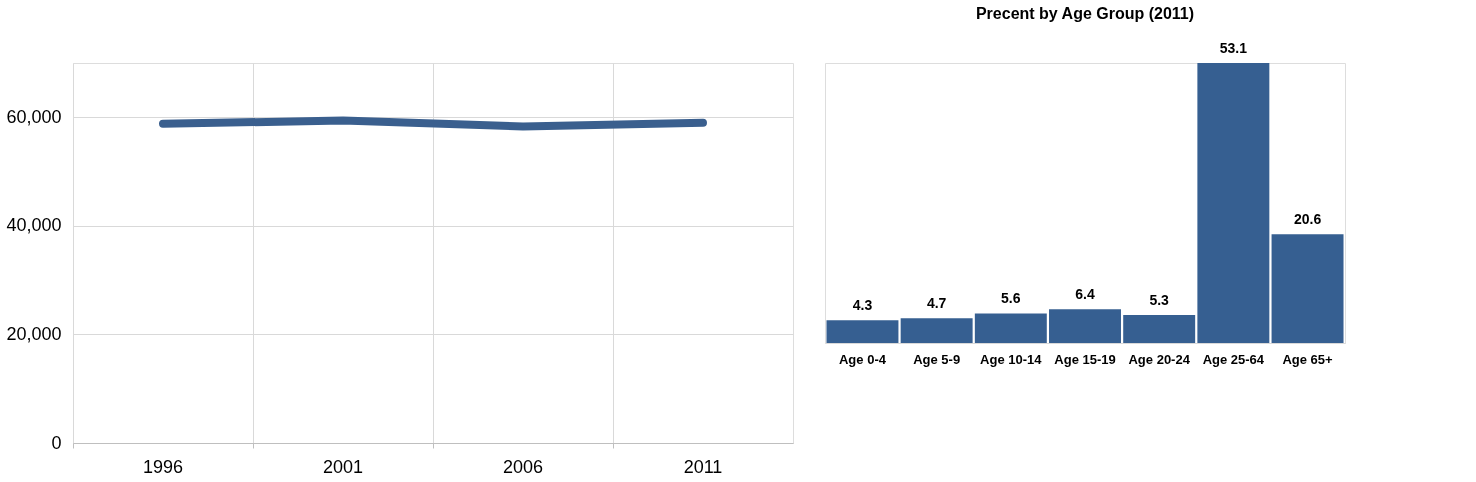 The width and height of the screenshot is (1476, 482). I want to click on y-tick-label: 0, so click(56, 442).